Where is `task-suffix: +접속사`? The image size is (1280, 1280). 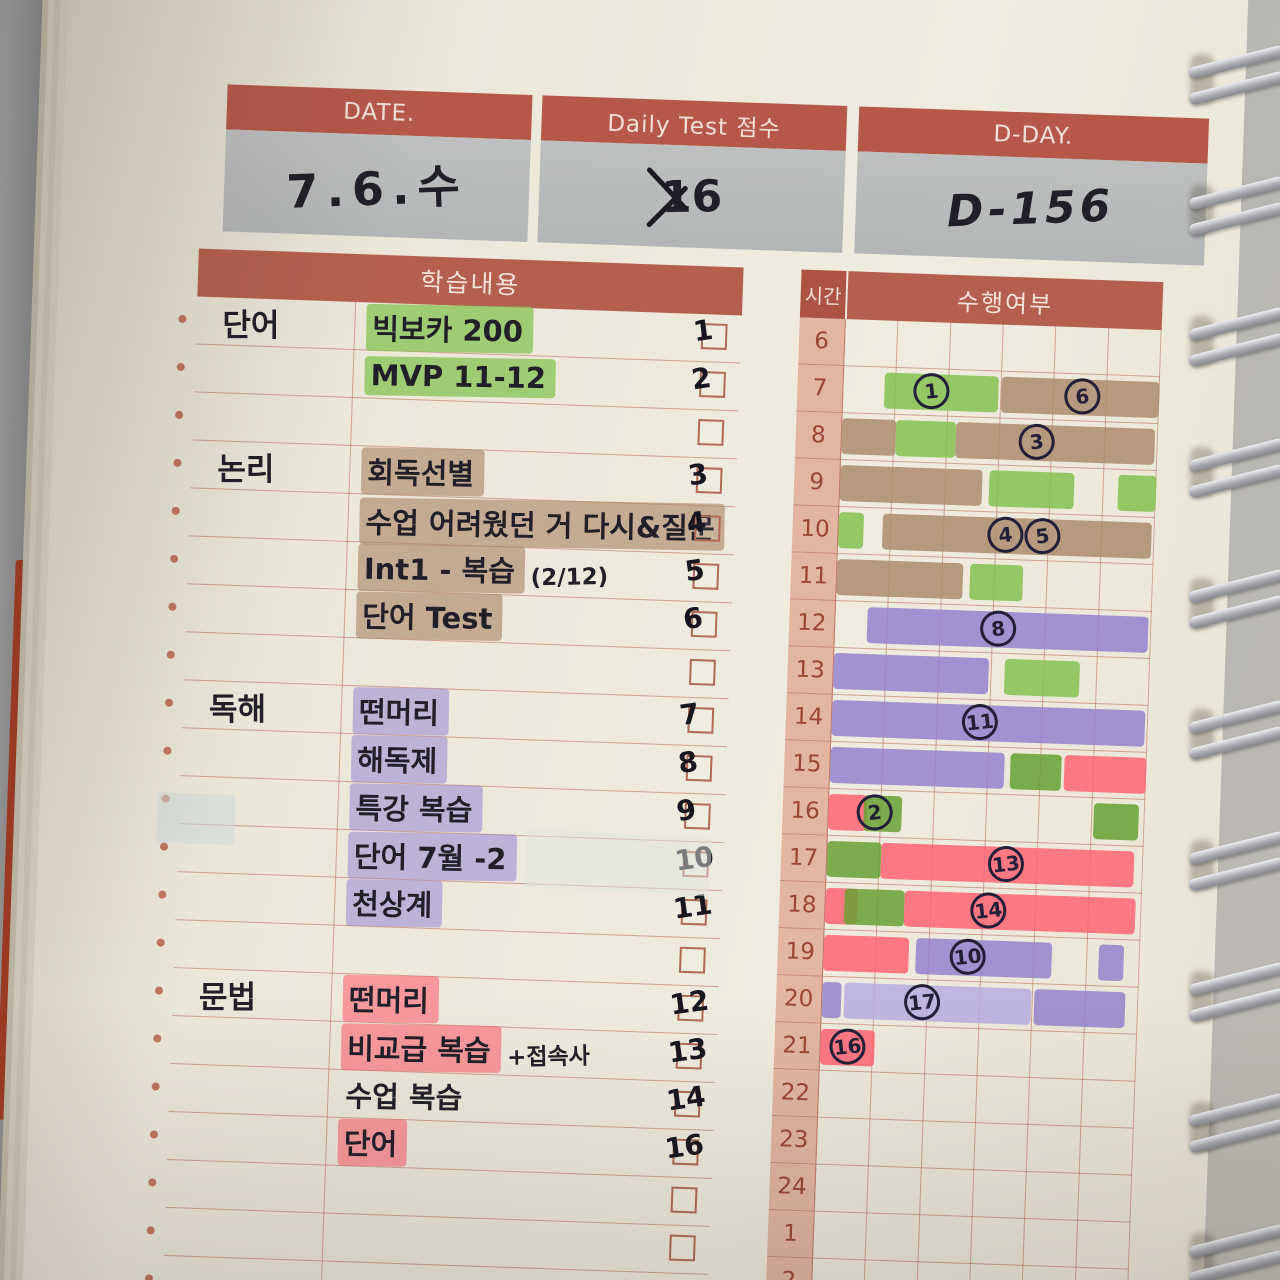 task-suffix: +접속사 is located at coordinates (548, 1057).